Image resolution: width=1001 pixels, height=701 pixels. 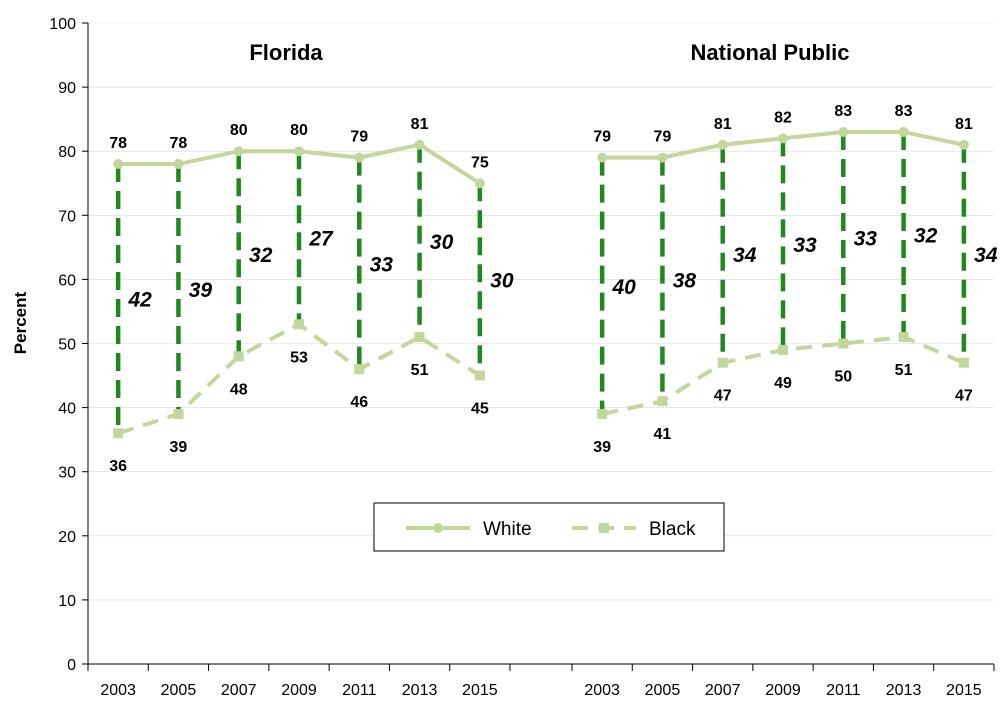 I want to click on data-label-black: 45, so click(x=480, y=409).